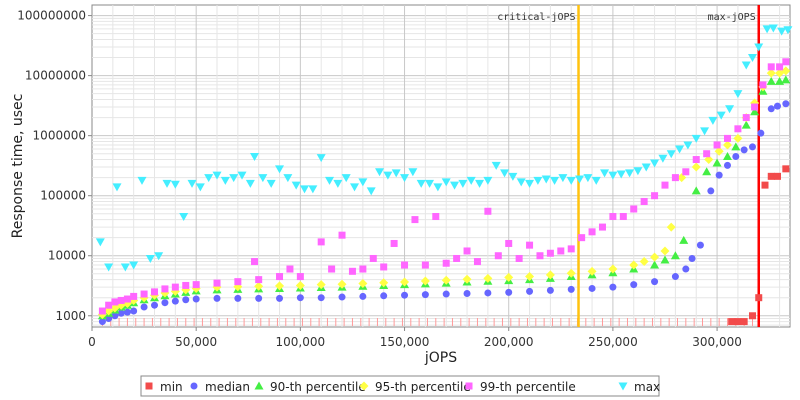 The width and height of the screenshot is (800, 400). What do you see at coordinates (70, 316) in the screenshot?
I see `y-tick-label: 1000` at bounding box center [70, 316].